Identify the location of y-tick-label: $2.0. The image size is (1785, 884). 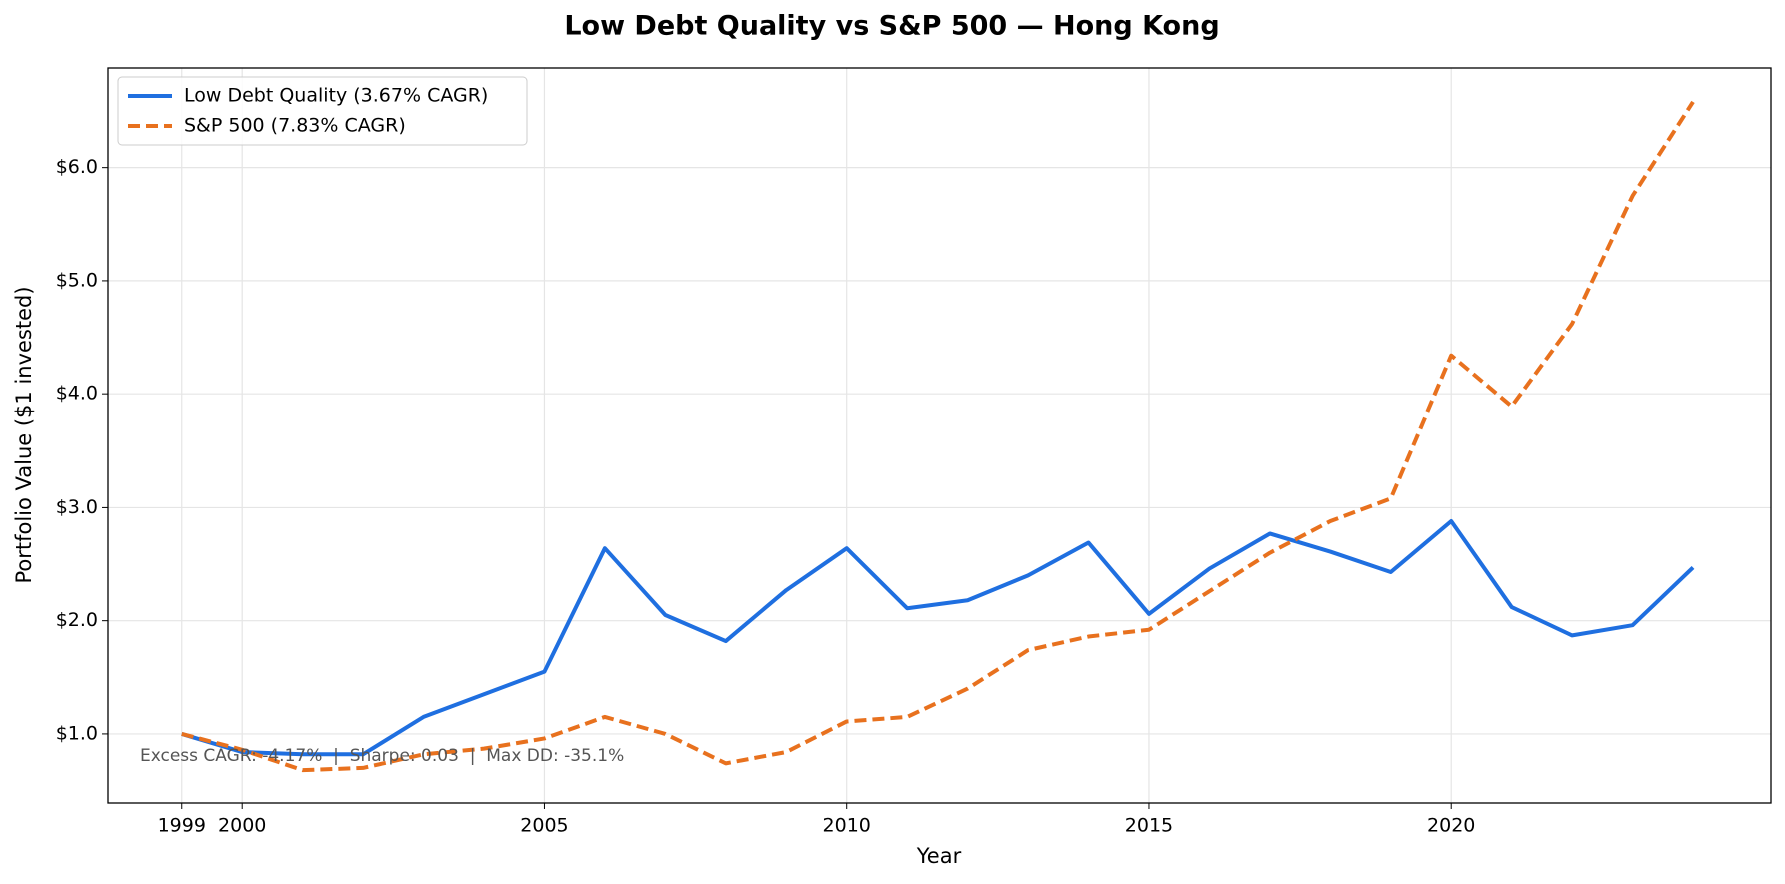
(77, 620).